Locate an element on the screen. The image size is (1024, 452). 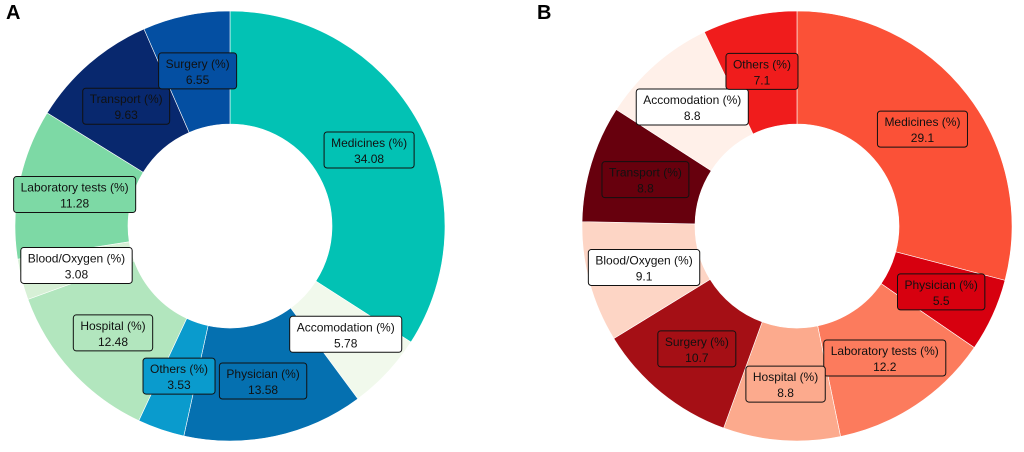
donut-a-label-accomodation: Accomodation (%) 5.78 is located at coordinates (346, 334).